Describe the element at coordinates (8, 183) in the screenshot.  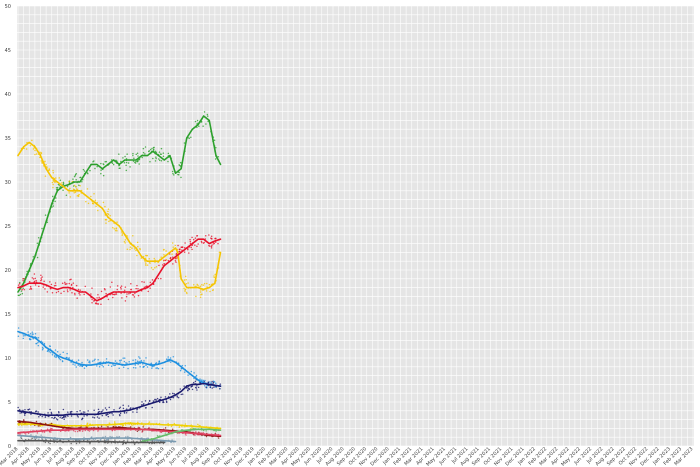
I see `y-tick-label: 30` at that location.